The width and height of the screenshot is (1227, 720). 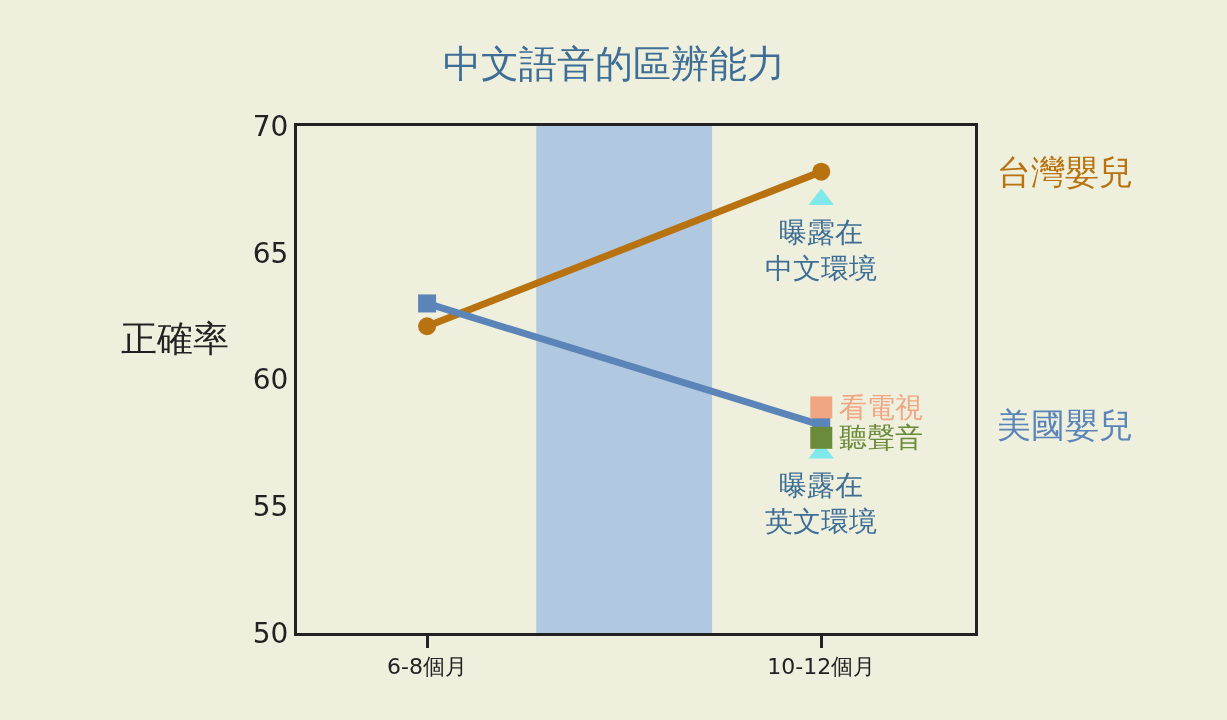 What do you see at coordinates (613, 64) in the screenshot?
I see `chart-title: 中文語音的區辨能力` at bounding box center [613, 64].